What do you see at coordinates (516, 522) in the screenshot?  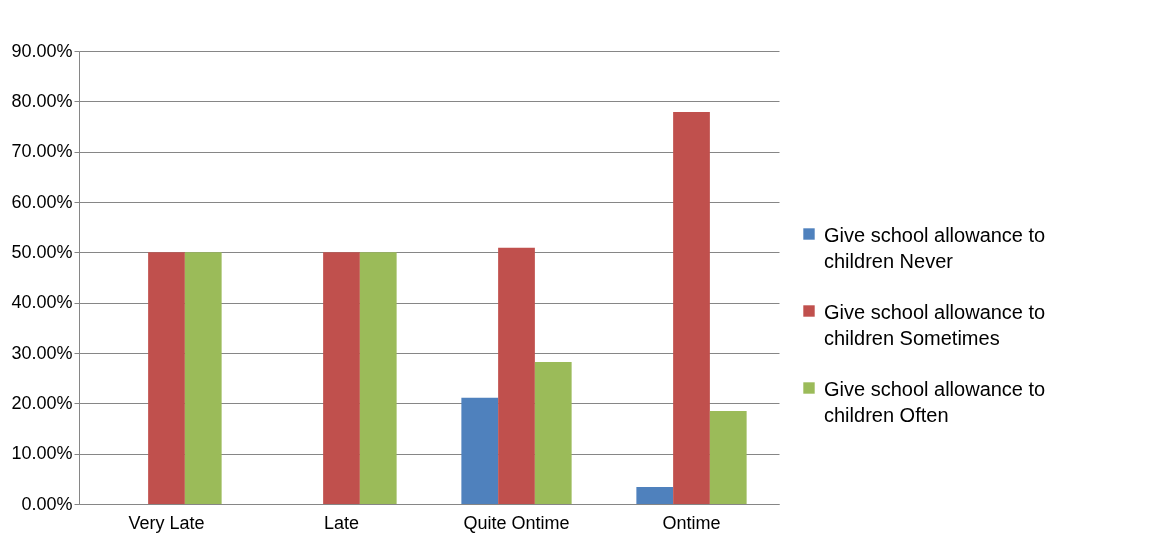 I see `x-tick-label: Quite Ontime` at bounding box center [516, 522].